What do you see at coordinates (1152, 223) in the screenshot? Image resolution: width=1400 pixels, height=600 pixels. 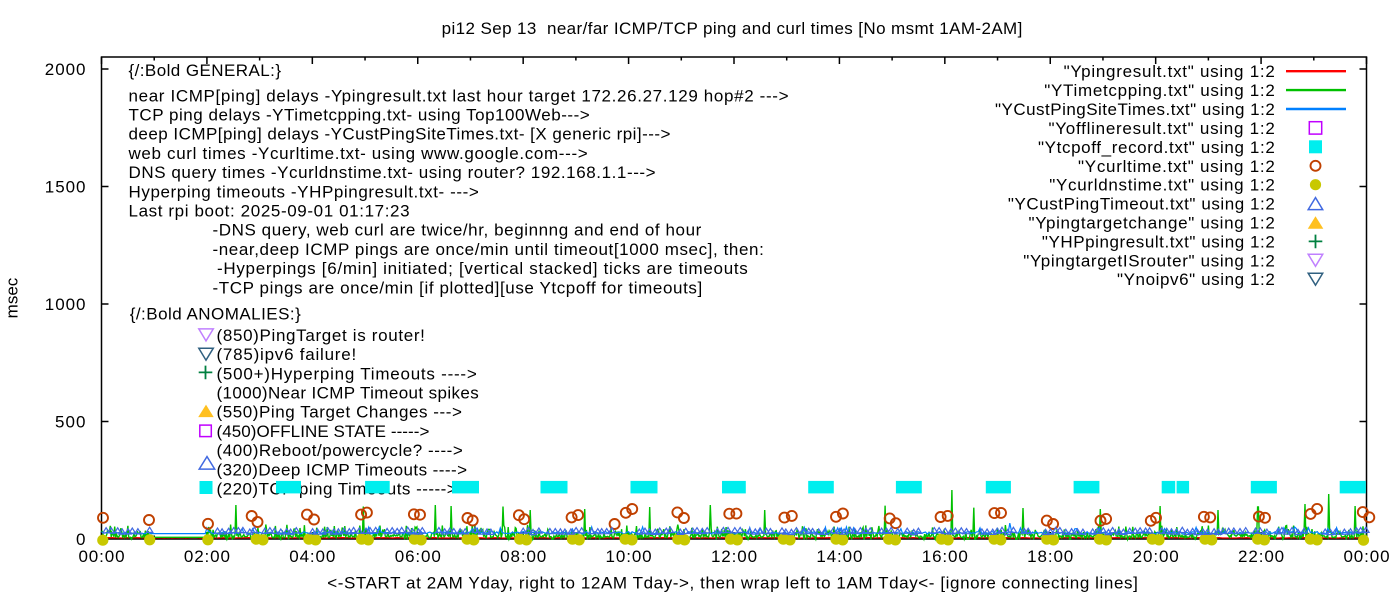 I see `svg-text: "Ypingtargetchange" using 1:2` at bounding box center [1152, 223].